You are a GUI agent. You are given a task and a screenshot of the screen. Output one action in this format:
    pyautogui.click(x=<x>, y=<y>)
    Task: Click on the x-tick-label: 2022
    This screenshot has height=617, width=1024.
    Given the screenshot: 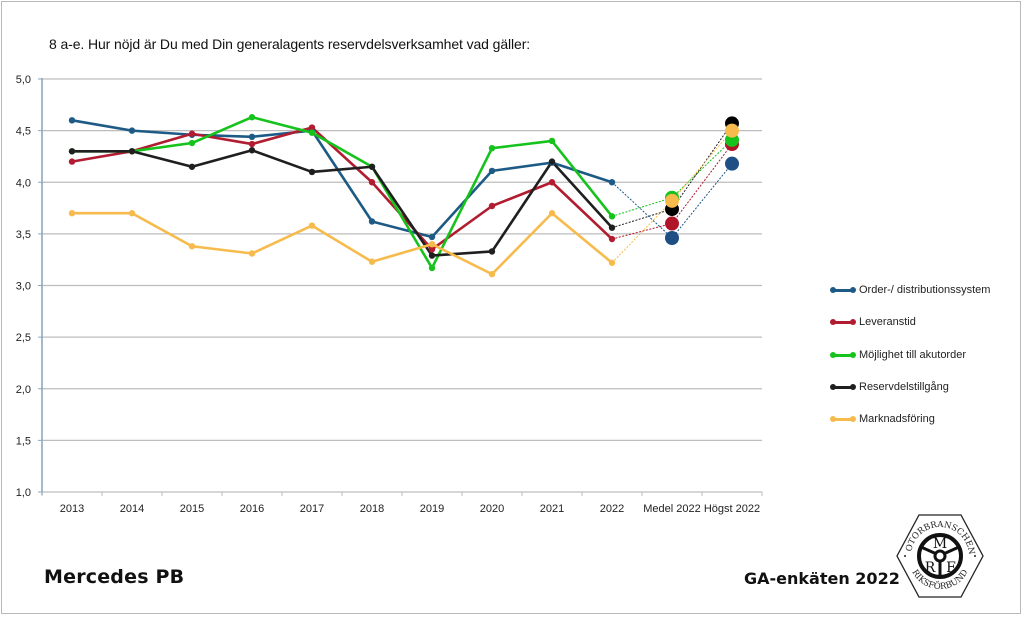 What is the action you would take?
    pyautogui.click(x=612, y=509)
    